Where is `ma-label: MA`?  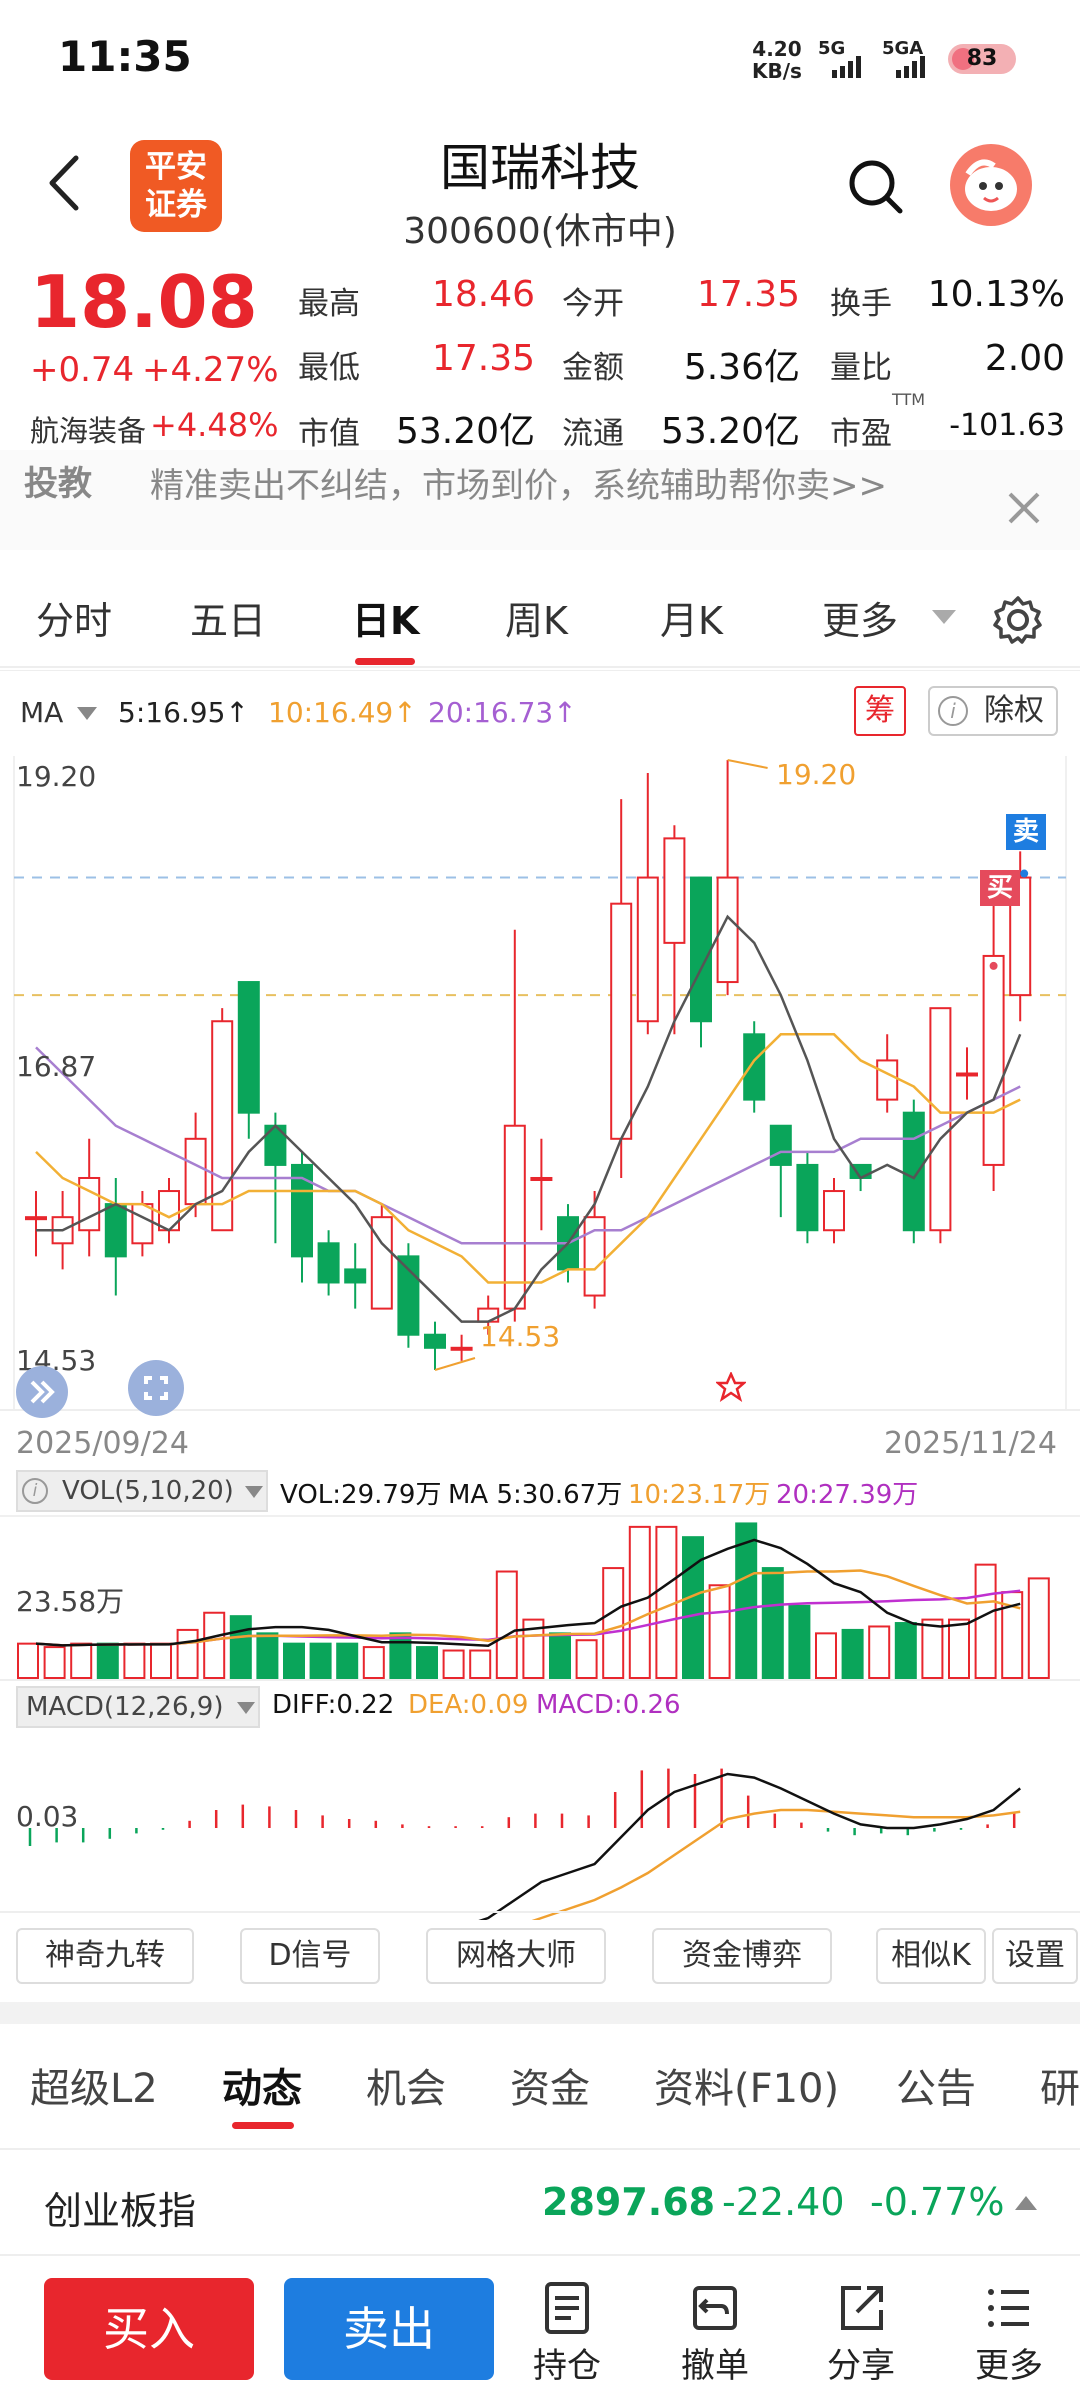
ma-label: MA is located at coordinates (42, 712).